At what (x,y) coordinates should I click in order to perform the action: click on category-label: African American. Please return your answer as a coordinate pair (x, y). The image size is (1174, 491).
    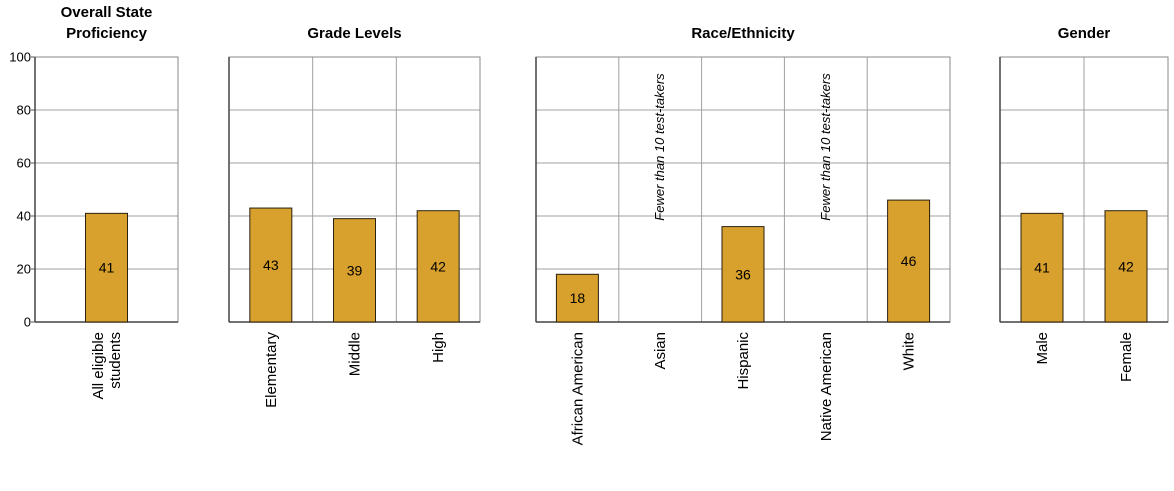
    Looking at the image, I should click on (577, 388).